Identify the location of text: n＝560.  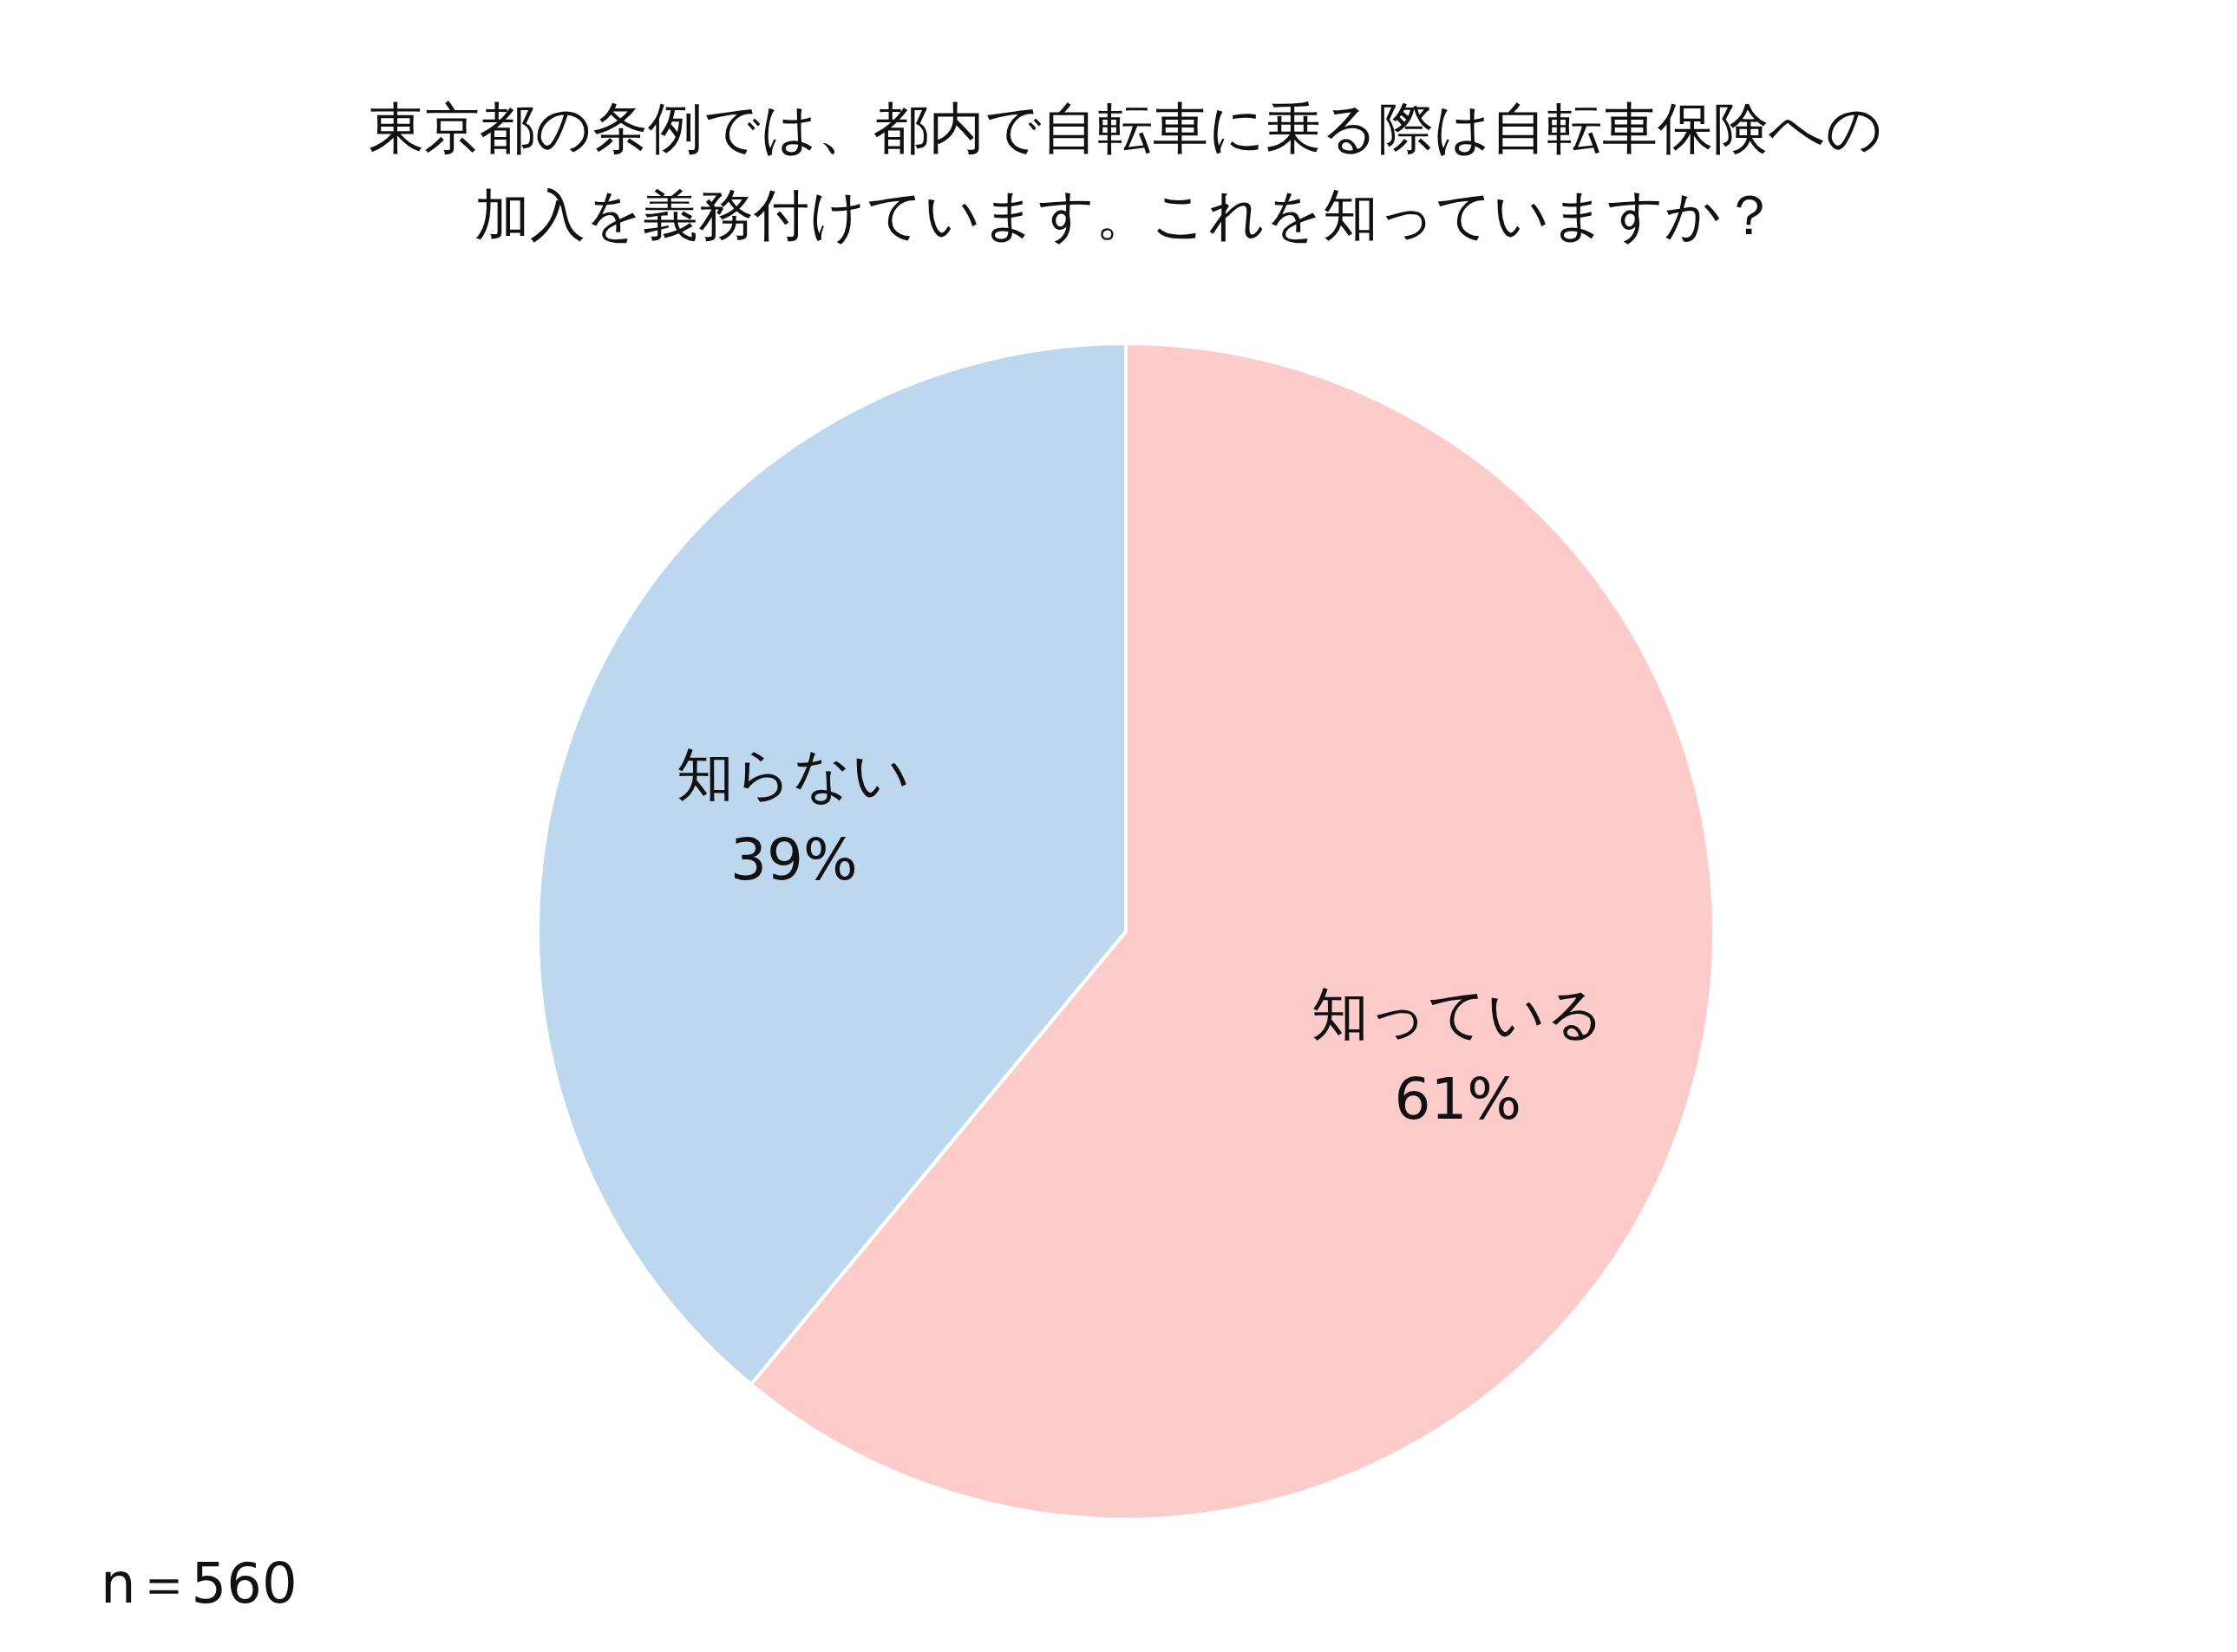
(199, 1584).